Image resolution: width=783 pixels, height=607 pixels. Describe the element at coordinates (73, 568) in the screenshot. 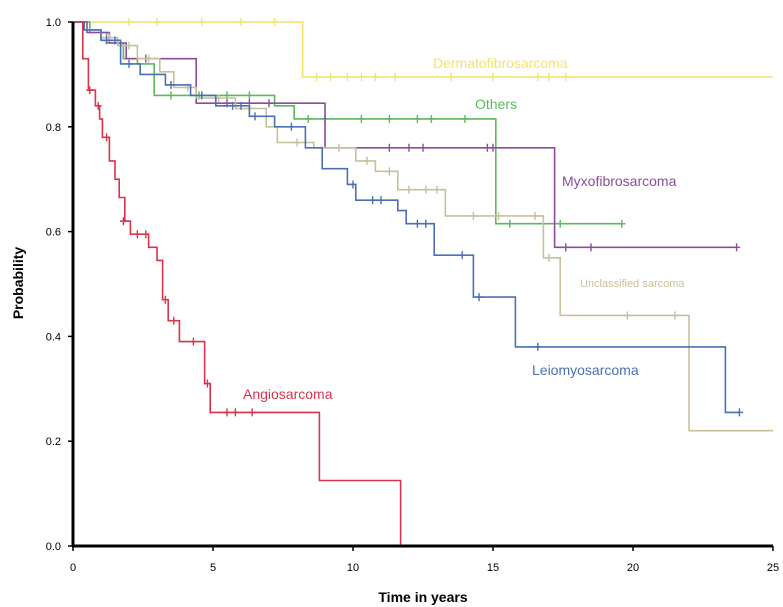

I see `x-tick-label: 0` at that location.